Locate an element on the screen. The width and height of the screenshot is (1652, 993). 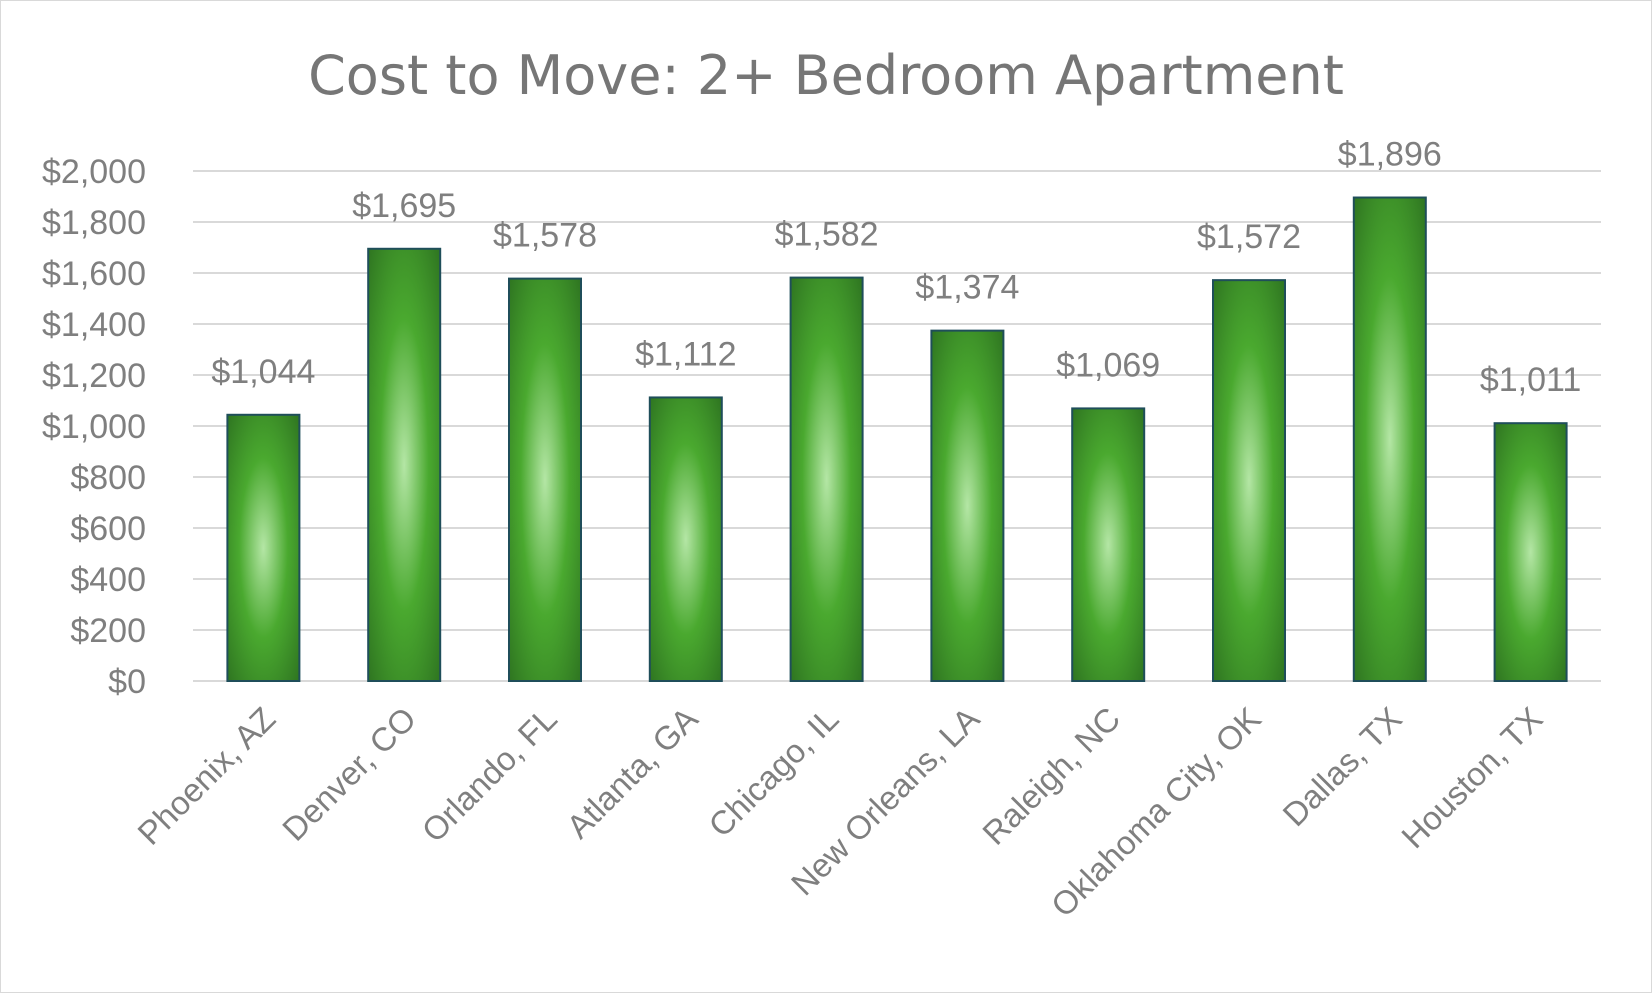
x-tick-label: Denver, CO is located at coordinates (349, 774).